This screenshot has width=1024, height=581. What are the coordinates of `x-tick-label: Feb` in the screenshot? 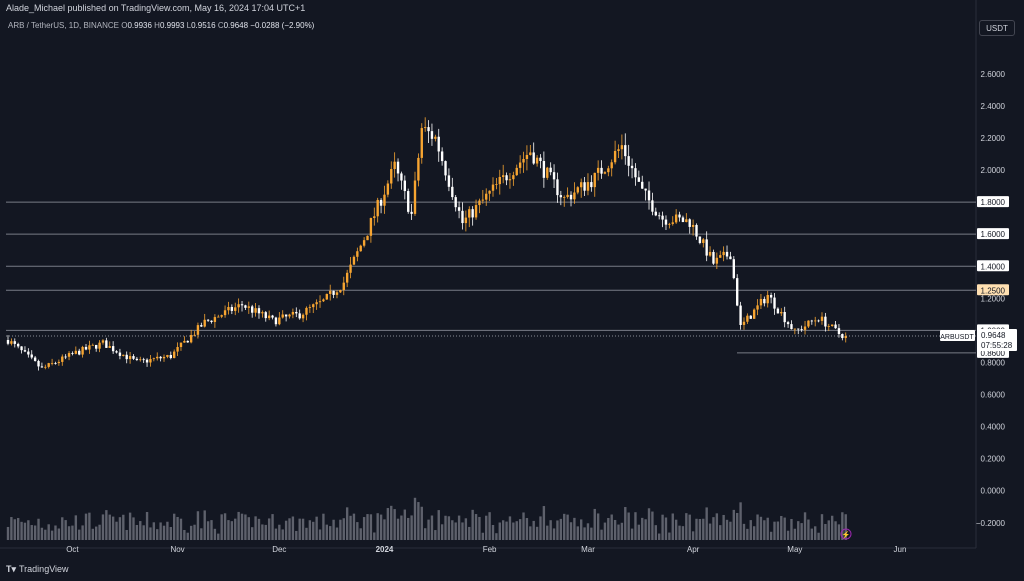 It's located at (490, 549).